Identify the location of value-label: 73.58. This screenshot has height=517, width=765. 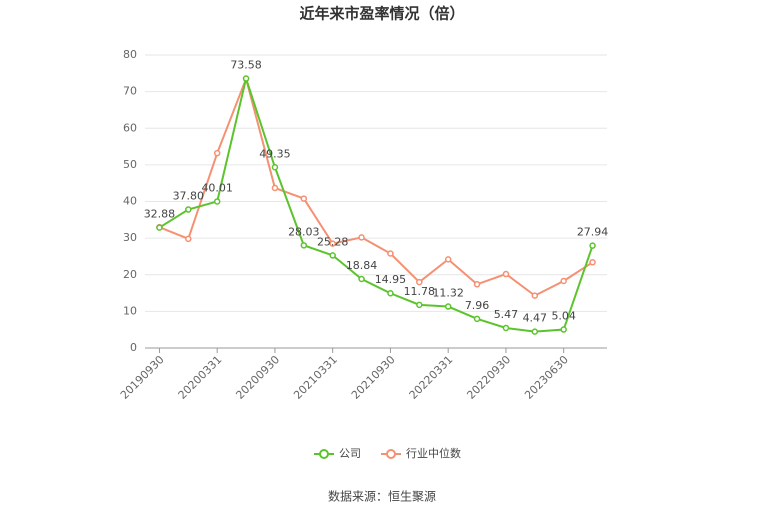
(246, 65).